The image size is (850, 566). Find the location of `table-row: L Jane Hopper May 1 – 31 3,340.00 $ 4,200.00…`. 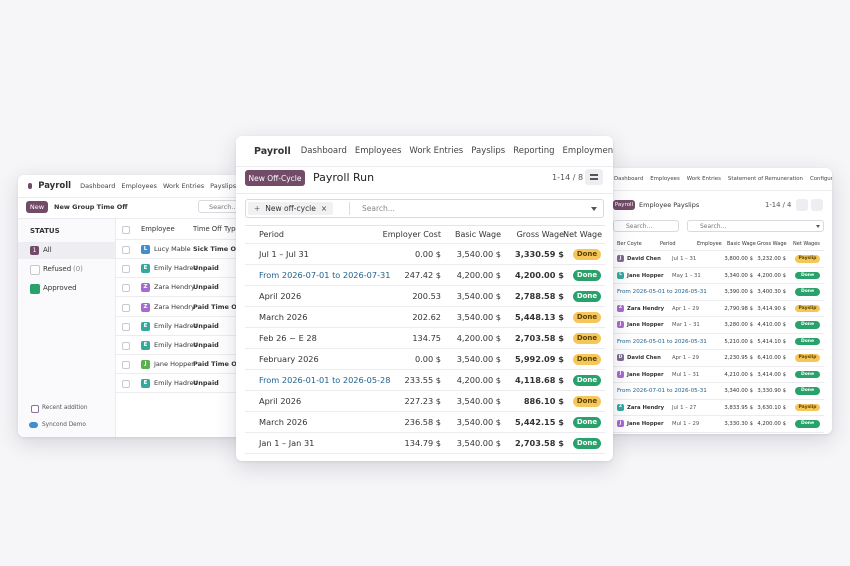

table-row: L Jane Hopper May 1 – 31 3,340.00 $ 4,200.00… is located at coordinates (718, 276).